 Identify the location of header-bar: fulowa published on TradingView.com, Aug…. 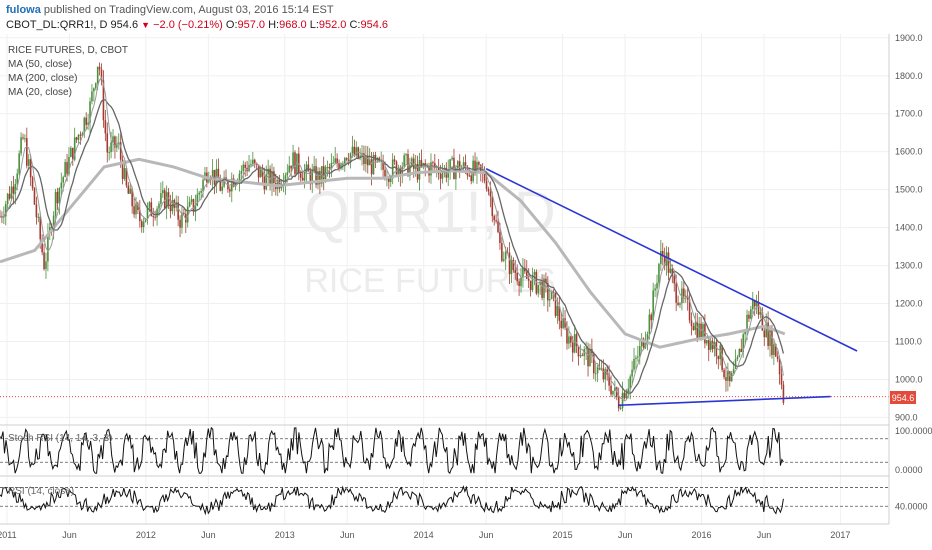
(466, 17).